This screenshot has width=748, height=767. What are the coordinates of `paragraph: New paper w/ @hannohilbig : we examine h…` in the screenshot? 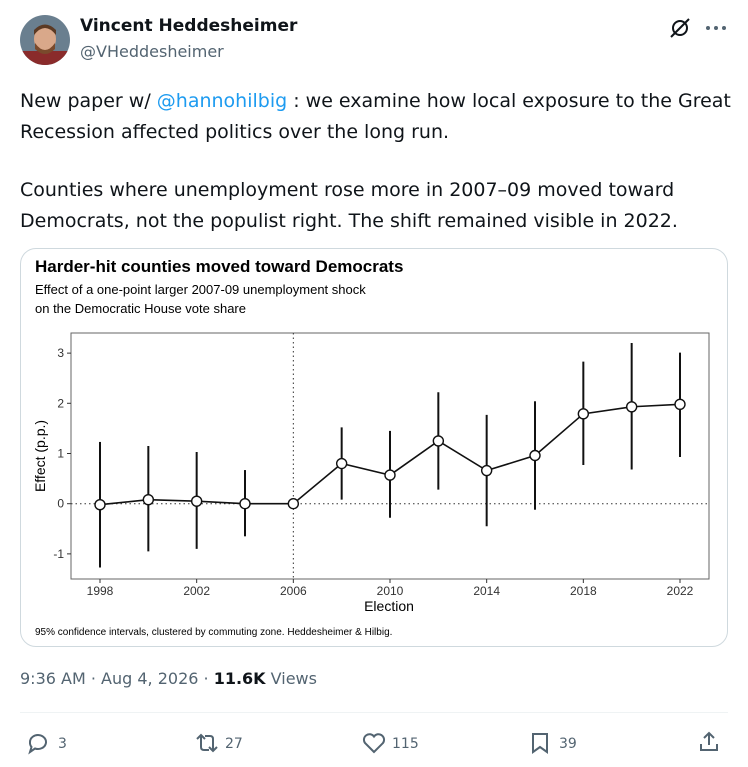 It's located at (376, 117).